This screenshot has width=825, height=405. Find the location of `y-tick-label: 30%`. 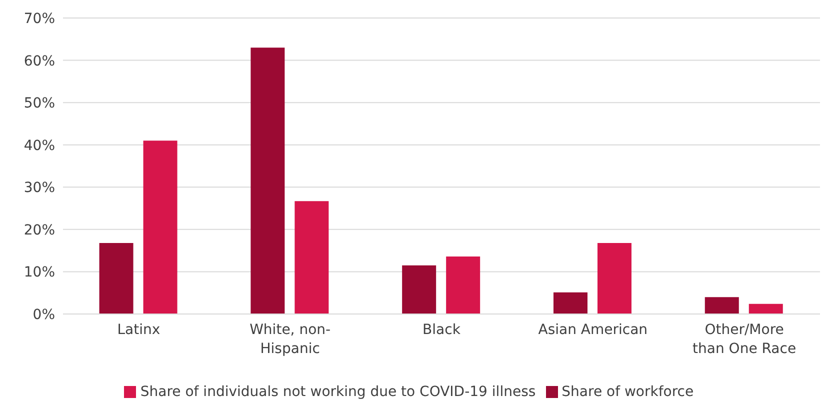

y-tick-label: 30% is located at coordinates (39, 188).